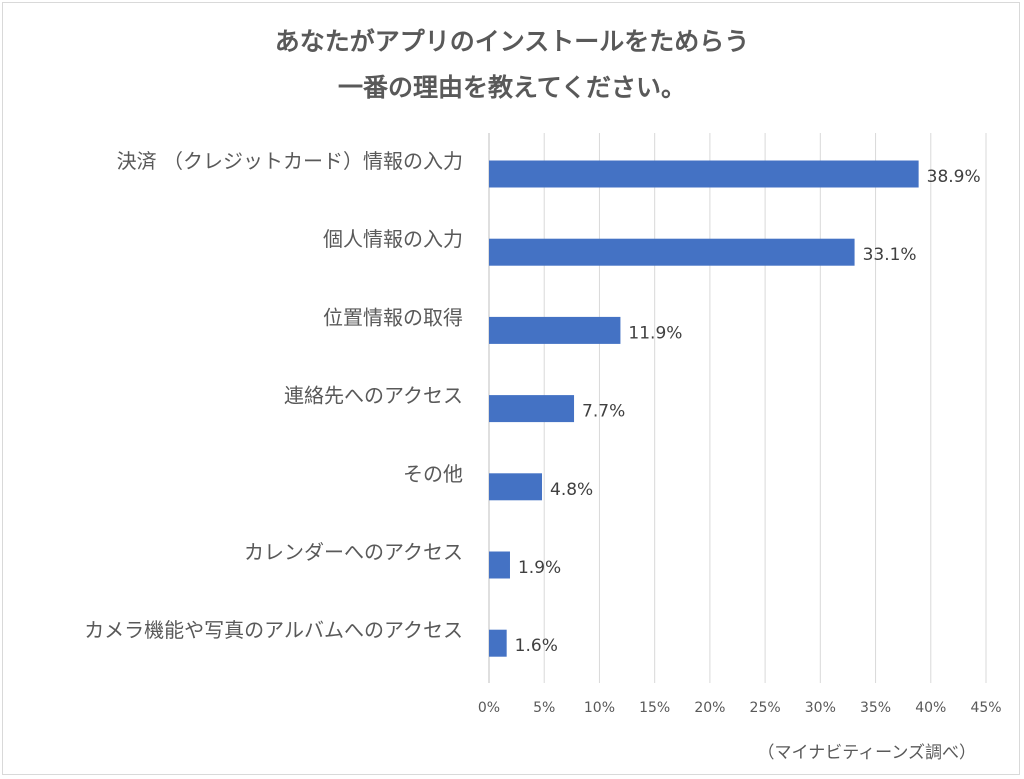 Image resolution: width=1024 pixels, height=779 pixels. I want to click on category-label: 位置情報の取得, so click(393, 317).